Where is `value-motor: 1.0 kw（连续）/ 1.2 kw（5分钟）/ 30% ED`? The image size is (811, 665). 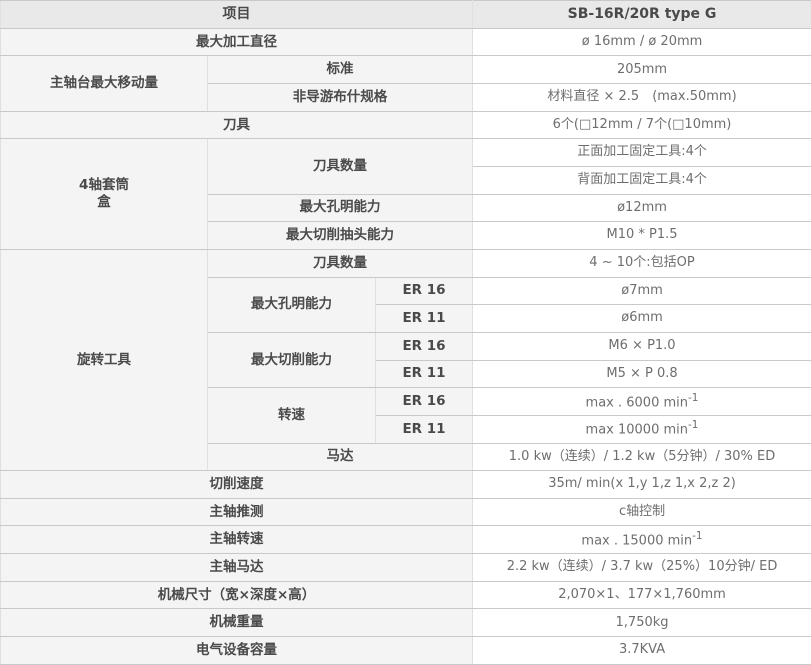
value-motor: 1.0 kw（连续）/ 1.2 kw（5分钟）/ 30% ED is located at coordinates (642, 457).